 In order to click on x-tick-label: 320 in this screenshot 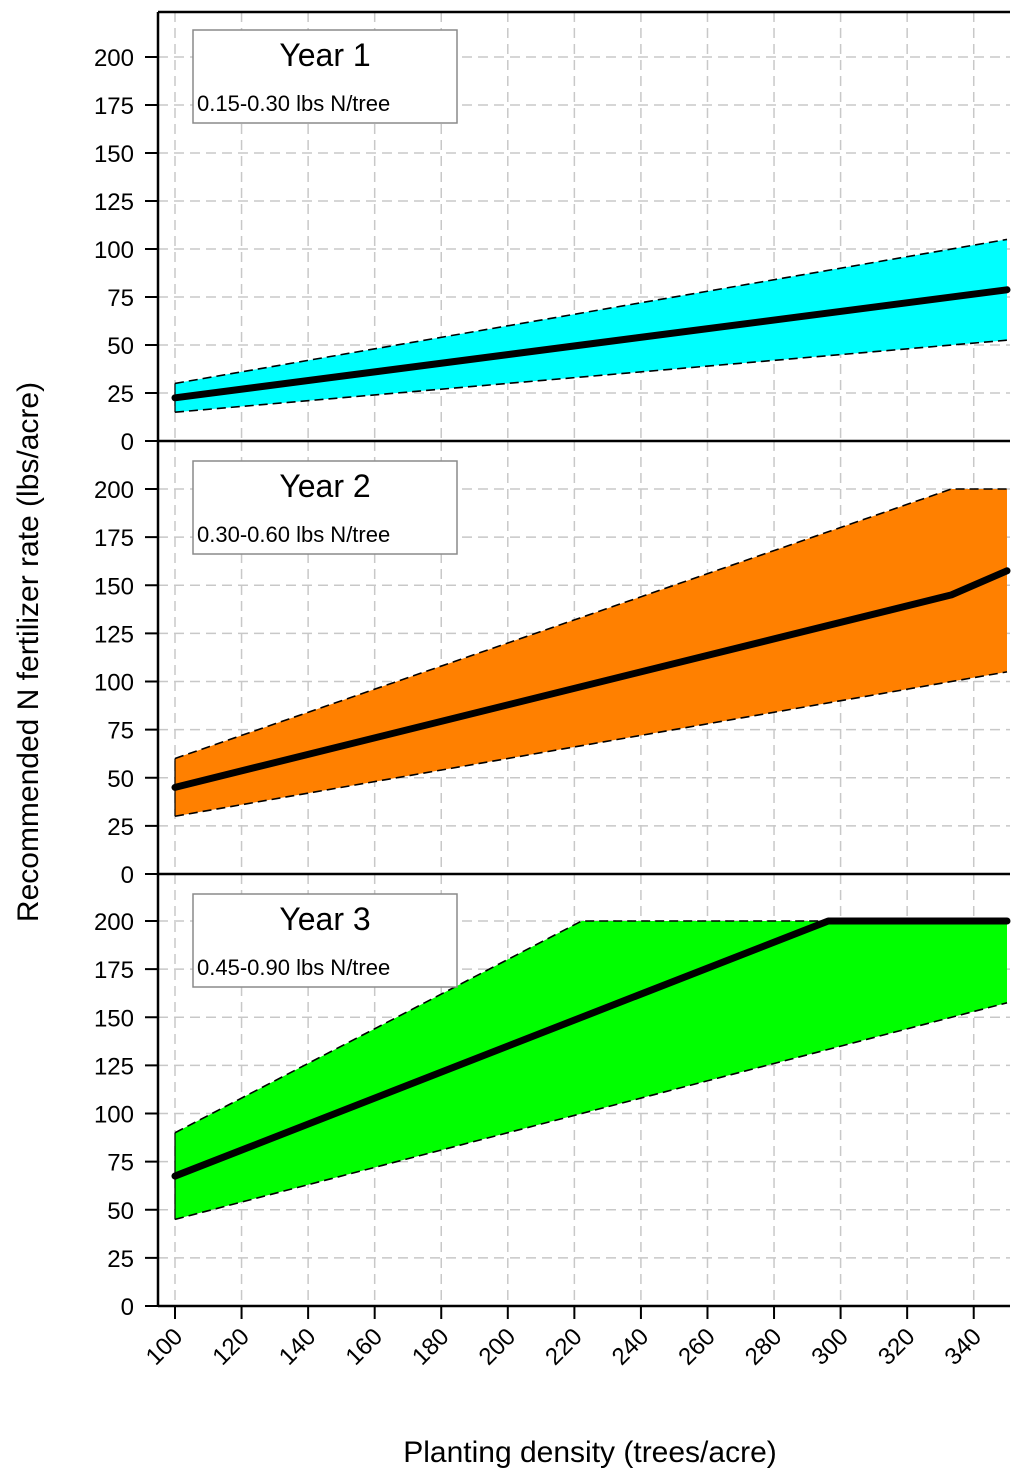, I will do `click(896, 1346)`.